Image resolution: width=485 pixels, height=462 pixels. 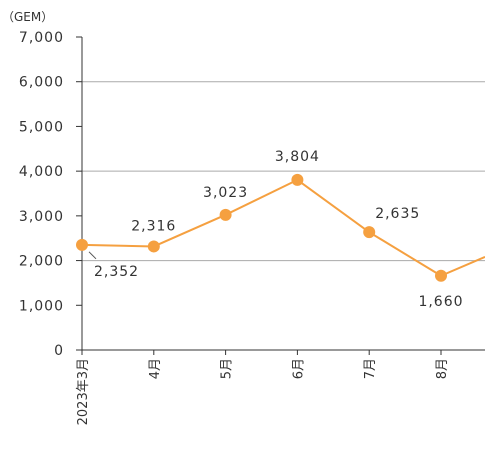 I want to click on y-axis-ticks: 0 1,000 2,000 3,000 4,000 5,000 6,000 7,000, so click(x=50, y=194).